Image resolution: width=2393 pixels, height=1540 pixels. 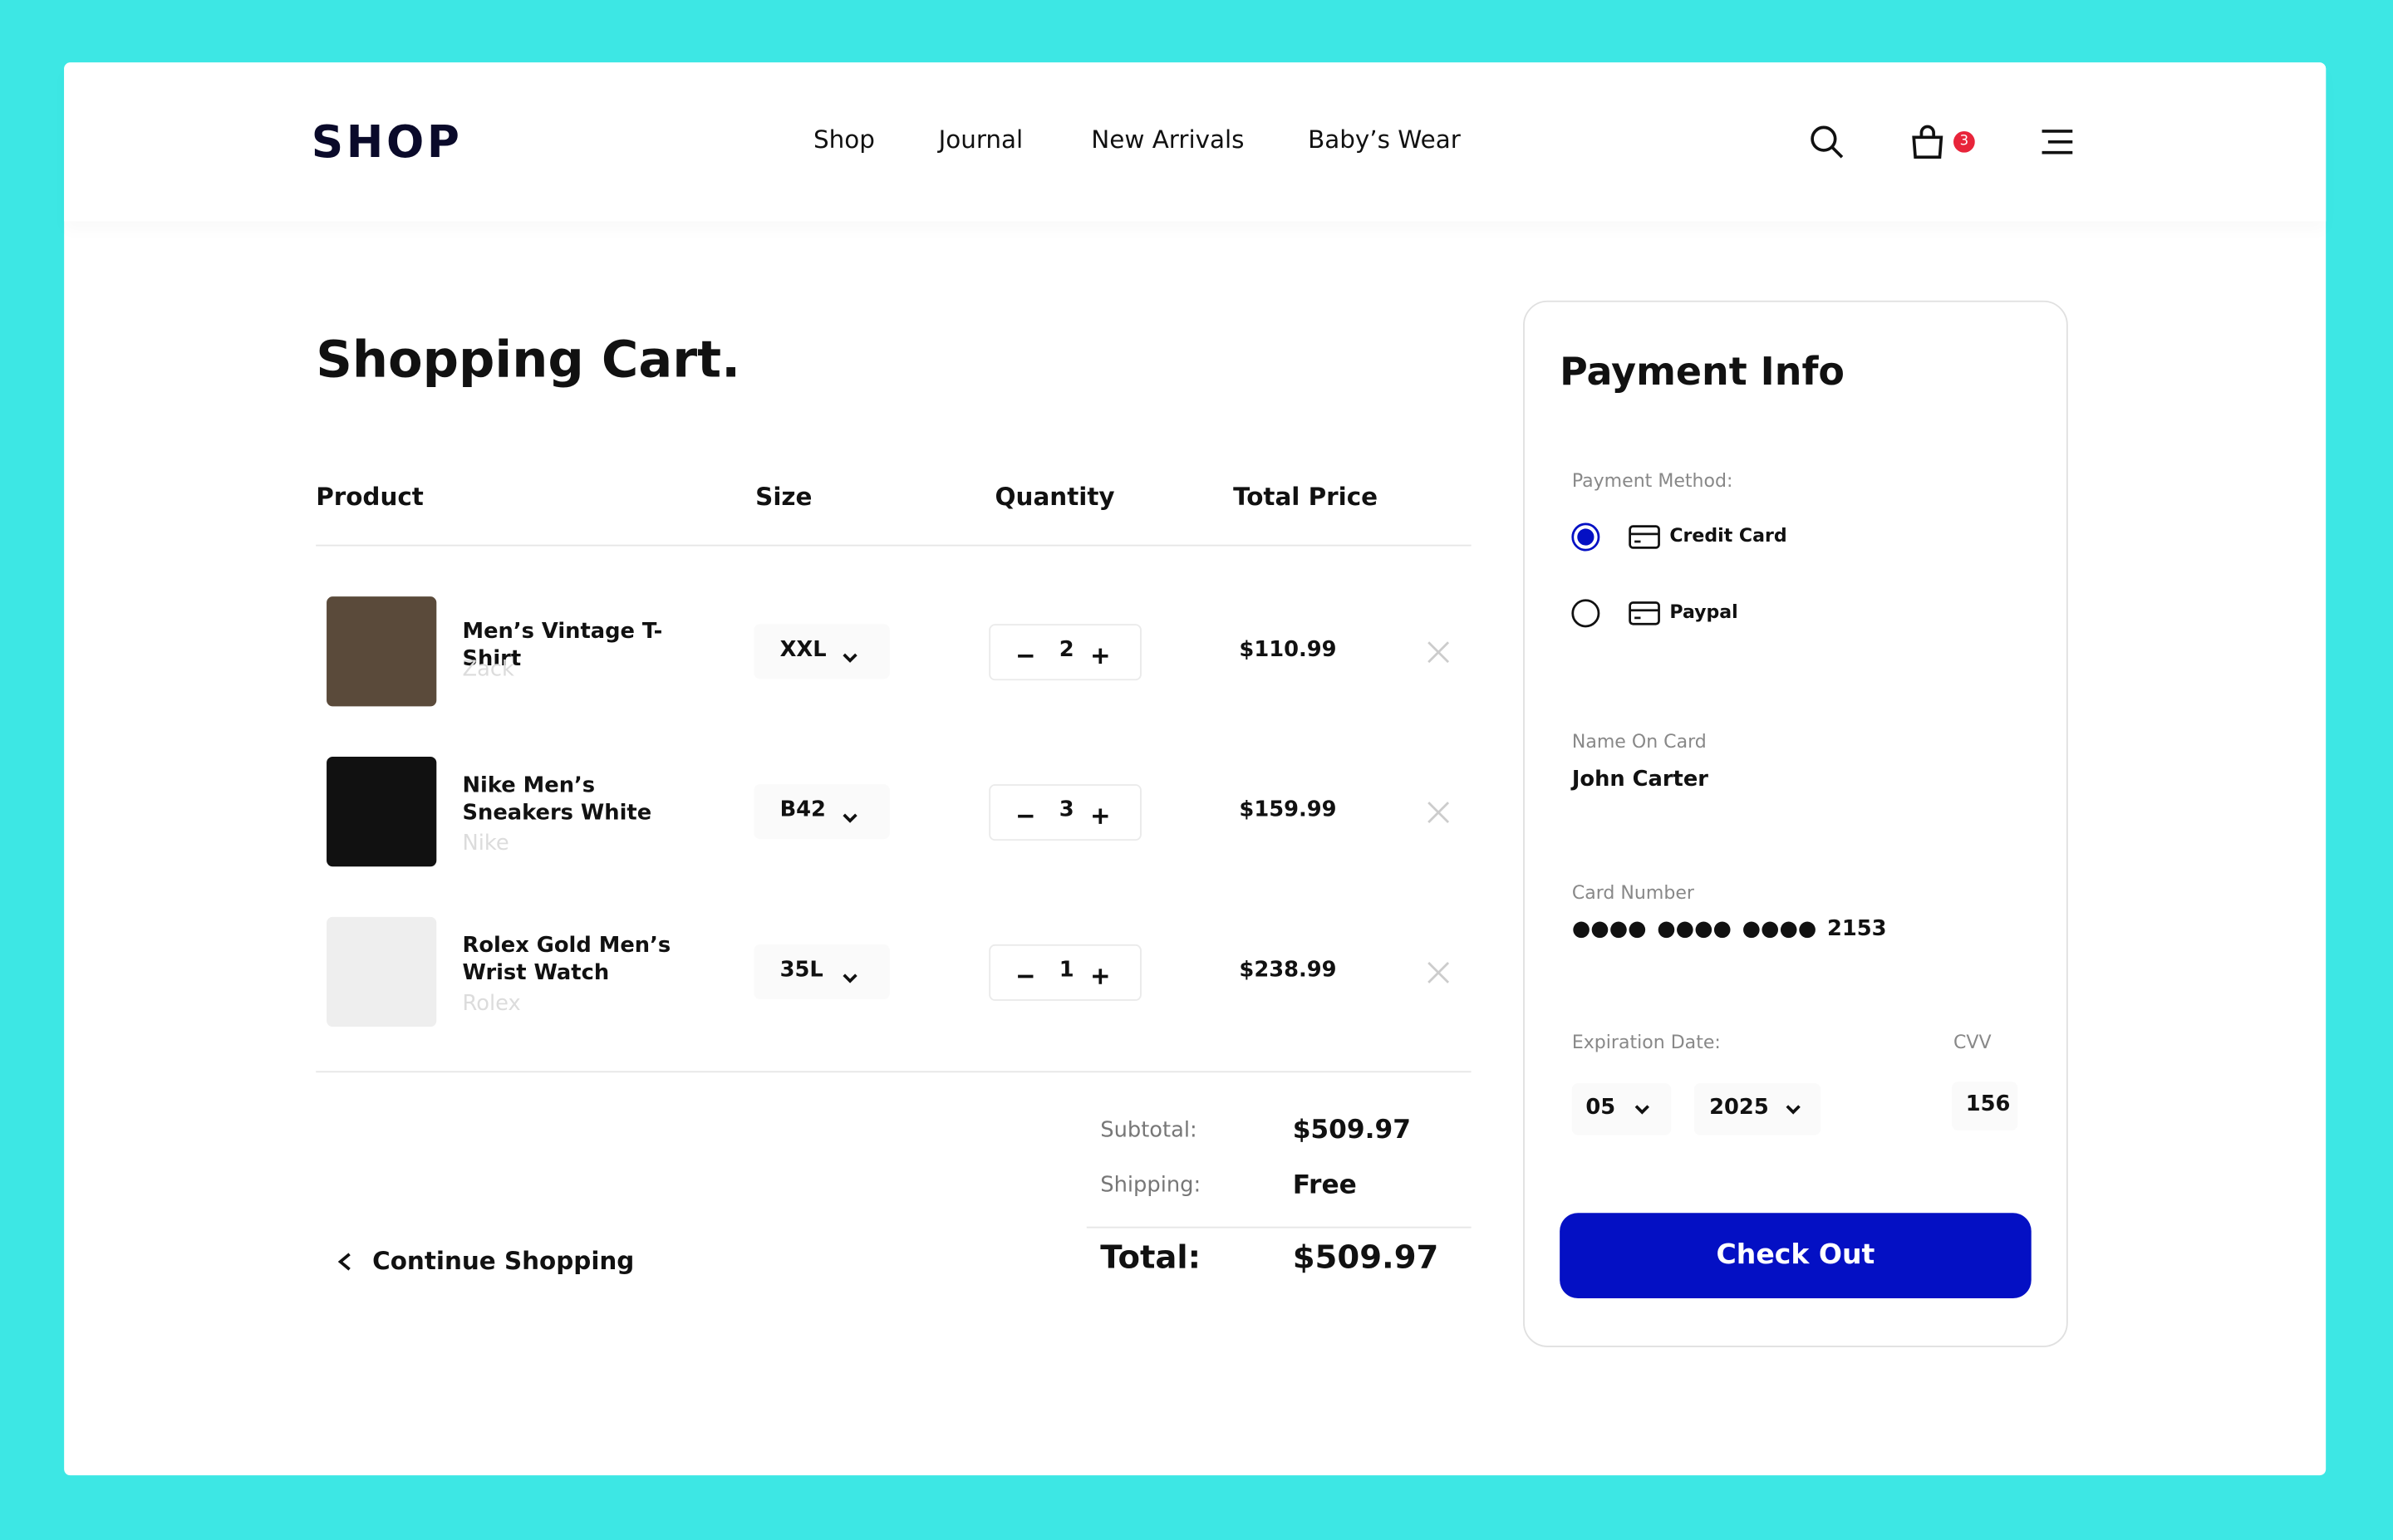 I want to click on header, so click(x=1195, y=142).